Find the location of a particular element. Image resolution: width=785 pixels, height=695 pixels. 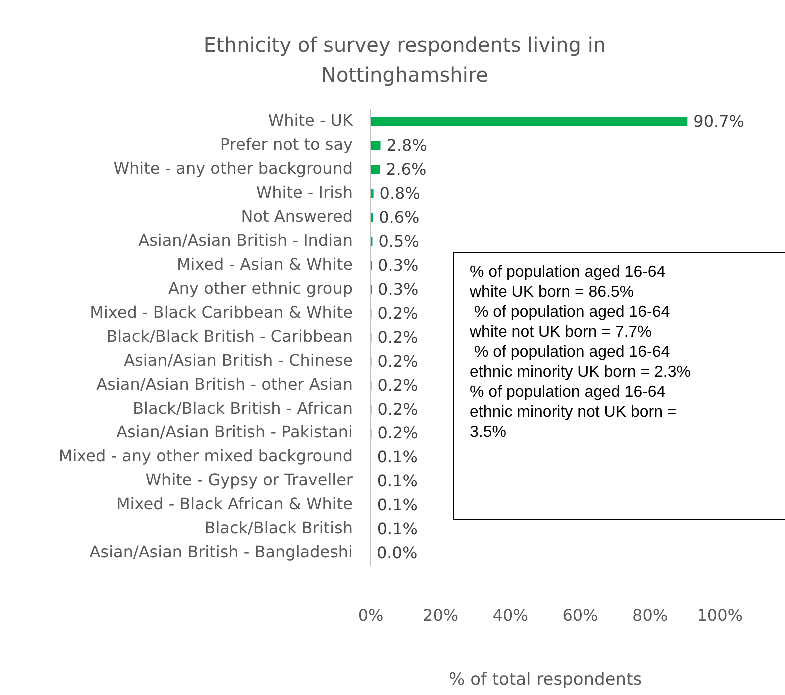

y-tick-label: Black/Black British - African is located at coordinates (243, 408).